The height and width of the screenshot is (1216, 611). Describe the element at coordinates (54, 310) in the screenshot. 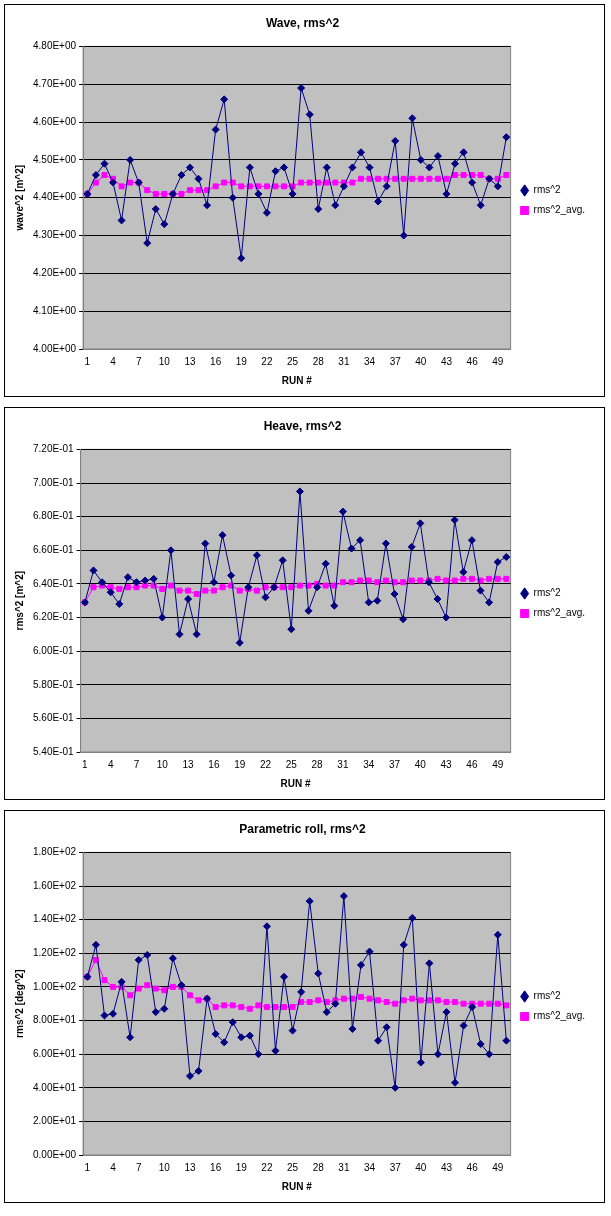

I see `y-tick-label: 4.10E+00` at that location.